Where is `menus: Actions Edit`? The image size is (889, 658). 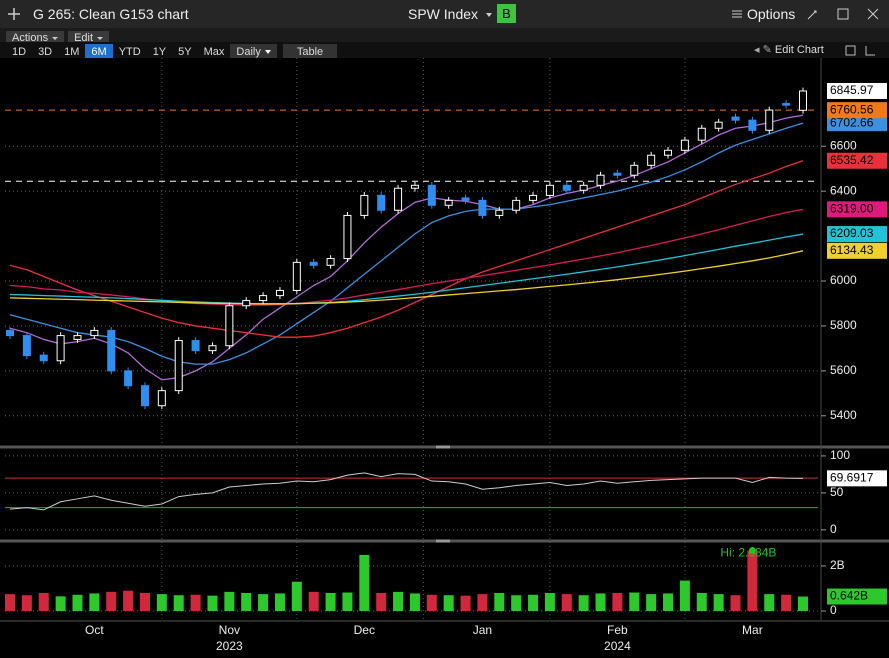
menus: Actions Edit is located at coordinates (59, 37).